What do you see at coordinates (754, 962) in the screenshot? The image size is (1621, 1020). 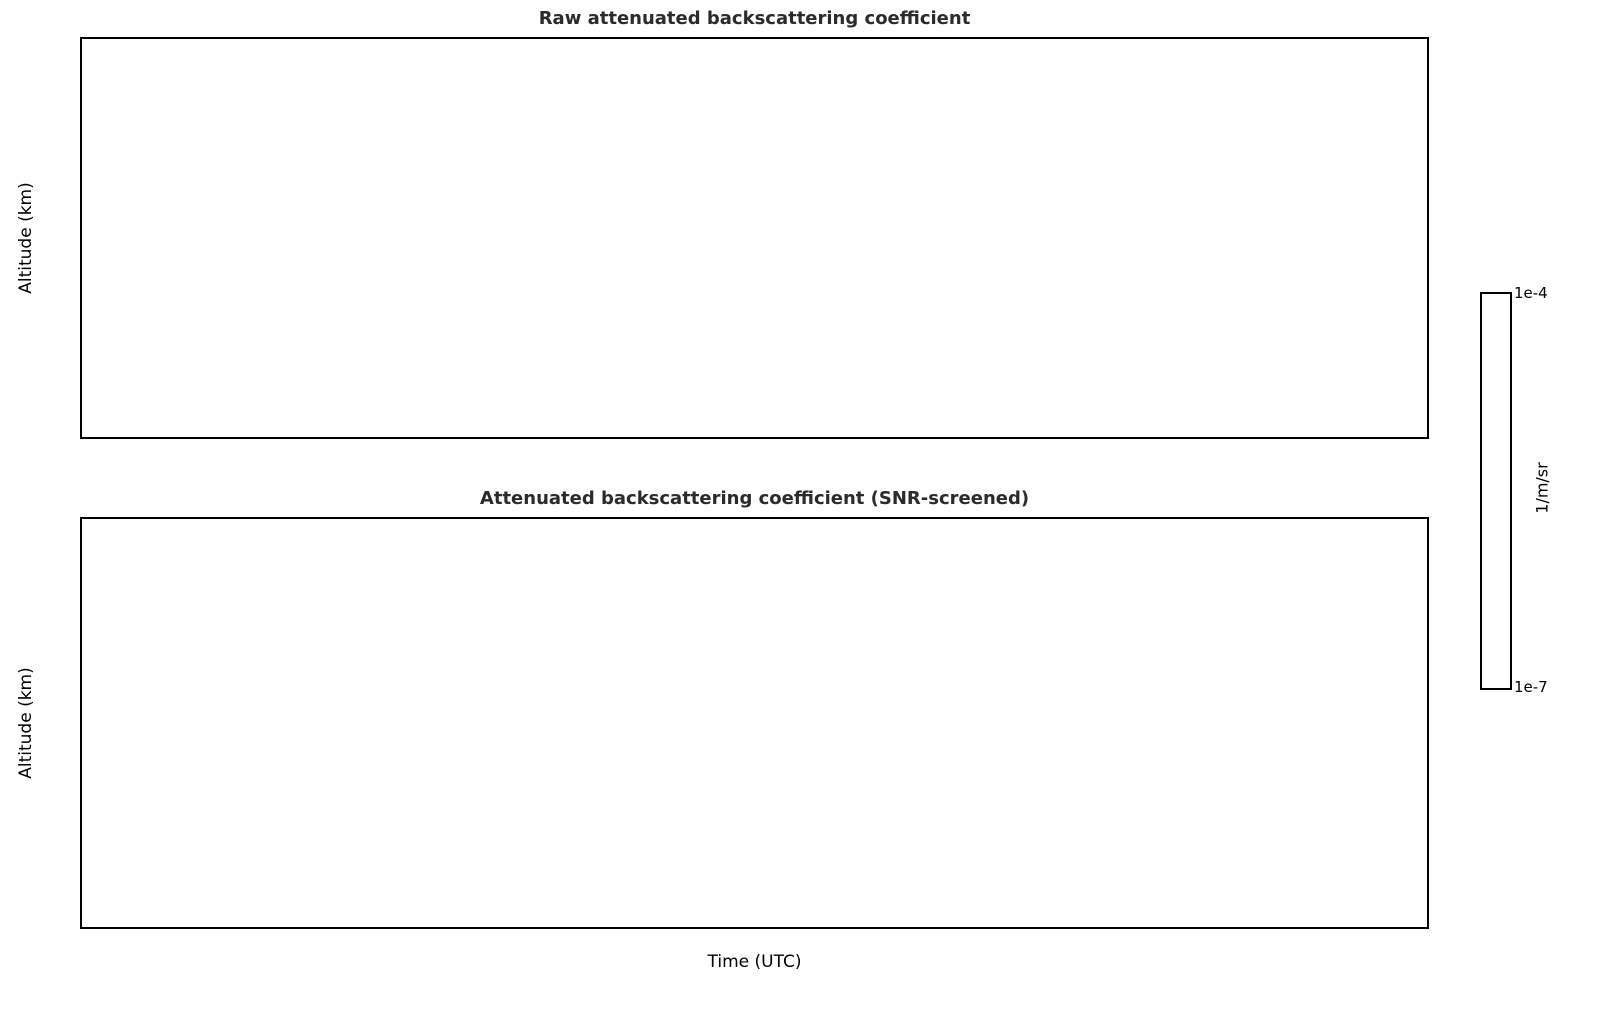 I see `x-axis-label: Time (UTC)` at bounding box center [754, 962].